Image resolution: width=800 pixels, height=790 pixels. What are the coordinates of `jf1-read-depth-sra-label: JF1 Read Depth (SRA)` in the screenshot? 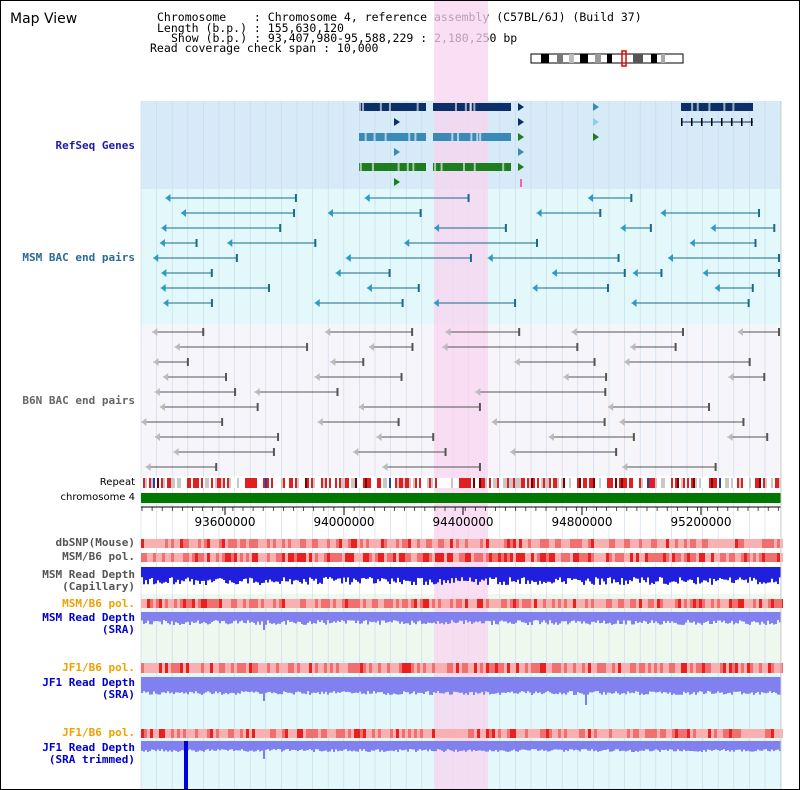 It's located at (88, 688).